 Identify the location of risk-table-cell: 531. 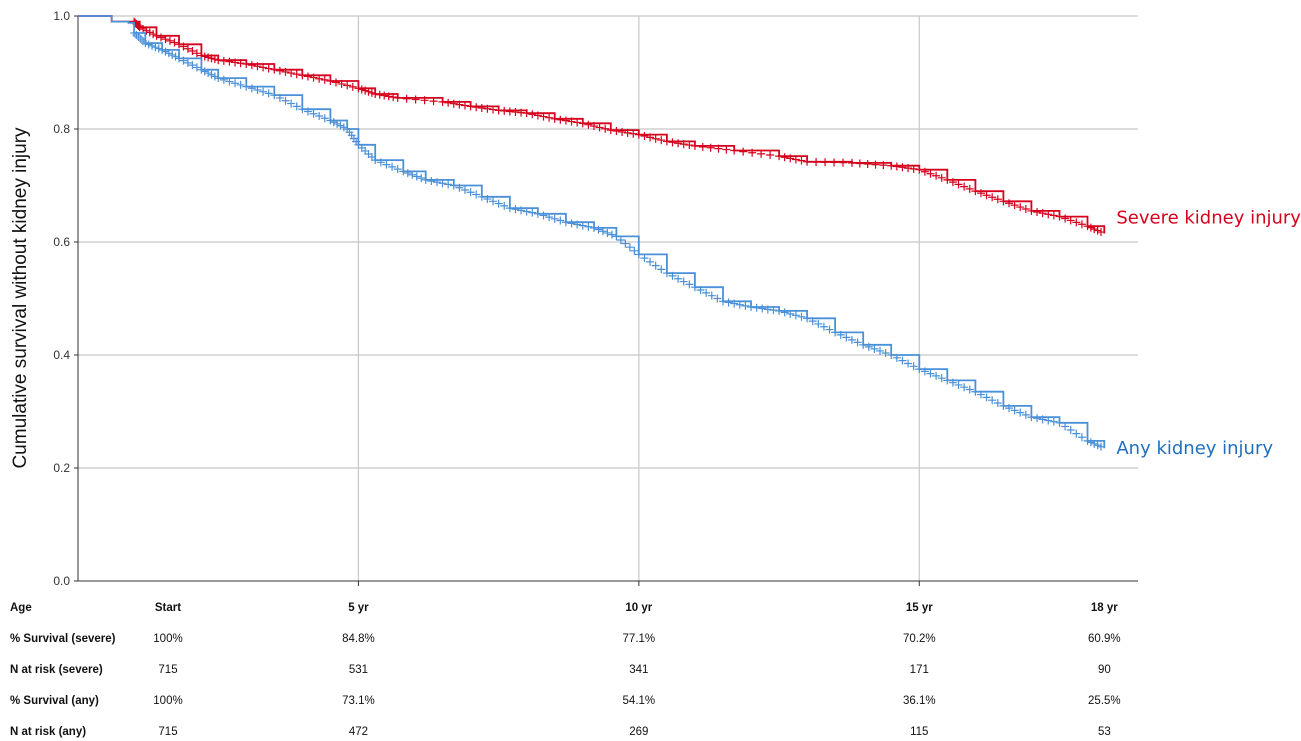
(358, 670).